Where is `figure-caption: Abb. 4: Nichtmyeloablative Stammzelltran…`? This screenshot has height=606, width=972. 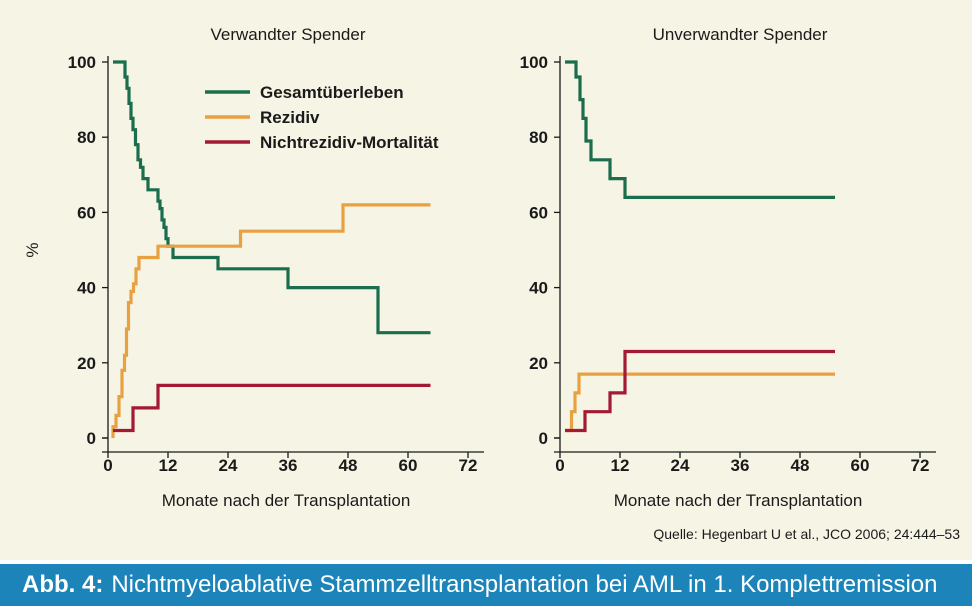
figure-caption: Abb. 4: Nichtmyeloablative Stammzelltran… is located at coordinates (486, 583).